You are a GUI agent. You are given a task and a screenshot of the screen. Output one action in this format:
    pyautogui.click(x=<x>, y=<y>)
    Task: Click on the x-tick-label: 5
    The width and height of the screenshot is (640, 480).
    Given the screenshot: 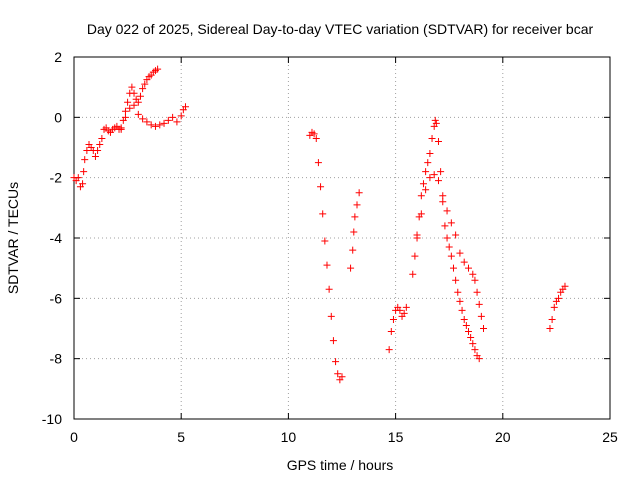 What is the action you would take?
    pyautogui.click(x=181, y=437)
    